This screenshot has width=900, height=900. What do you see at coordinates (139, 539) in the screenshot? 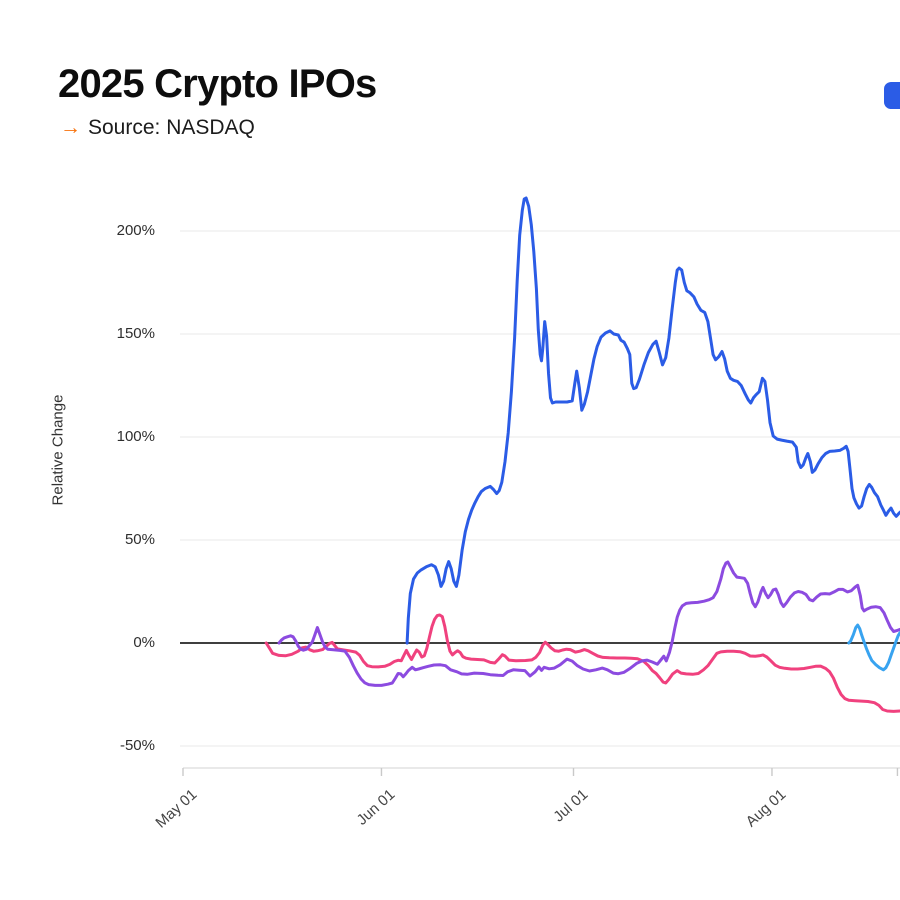
I see `y-tick-label: 50%` at bounding box center [139, 539].